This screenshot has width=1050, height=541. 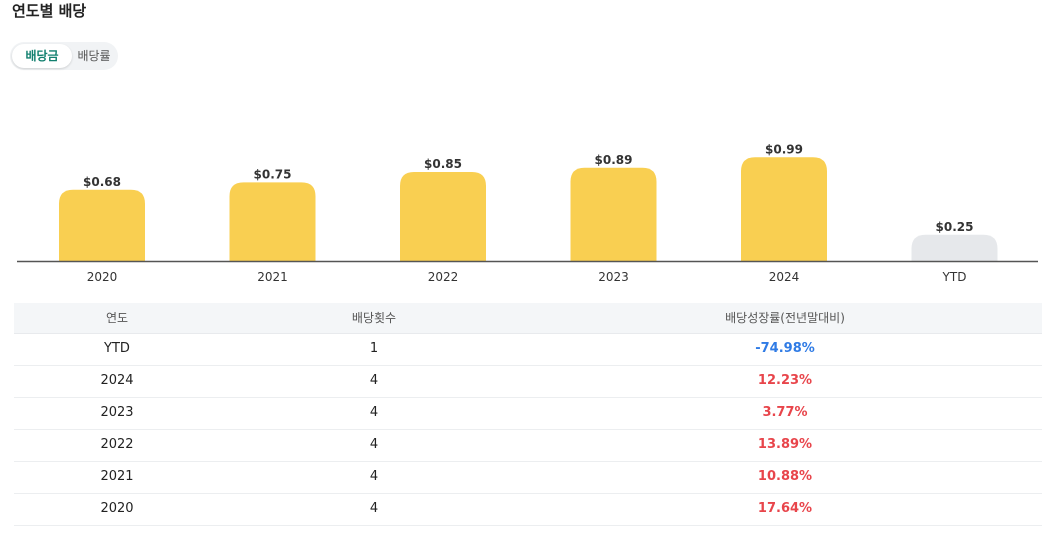 What do you see at coordinates (785, 476) in the screenshot?
I see `row-growth: 10.88%` at bounding box center [785, 476].